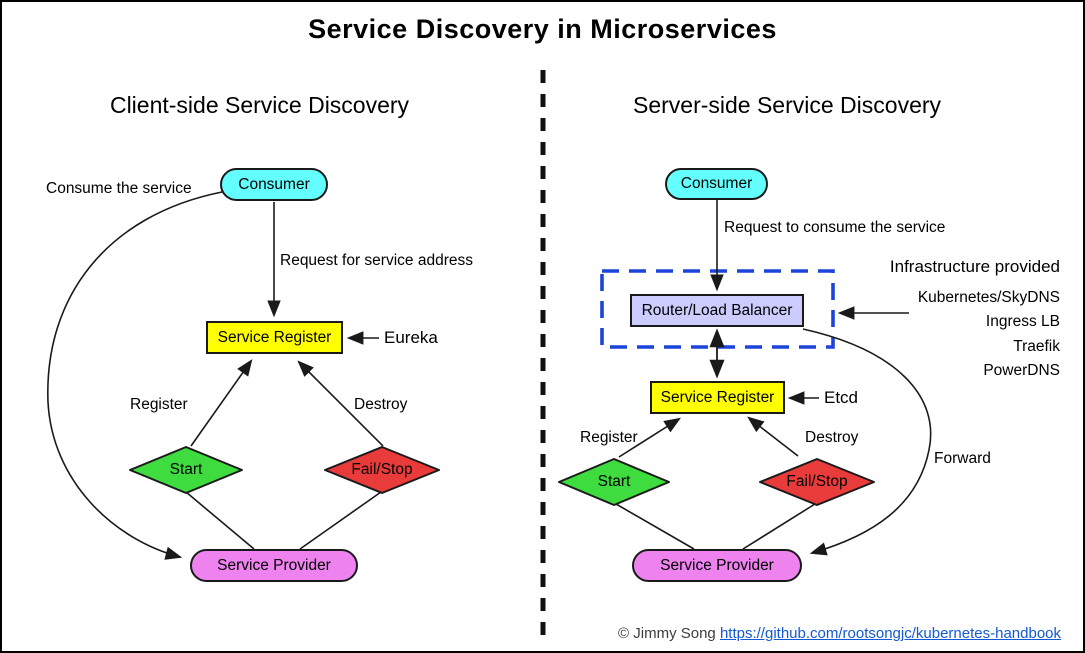 This screenshot has width=1085, height=653. Describe the element at coordinates (841, 397) in the screenshot. I see `etcd-label: Etcd` at that location.